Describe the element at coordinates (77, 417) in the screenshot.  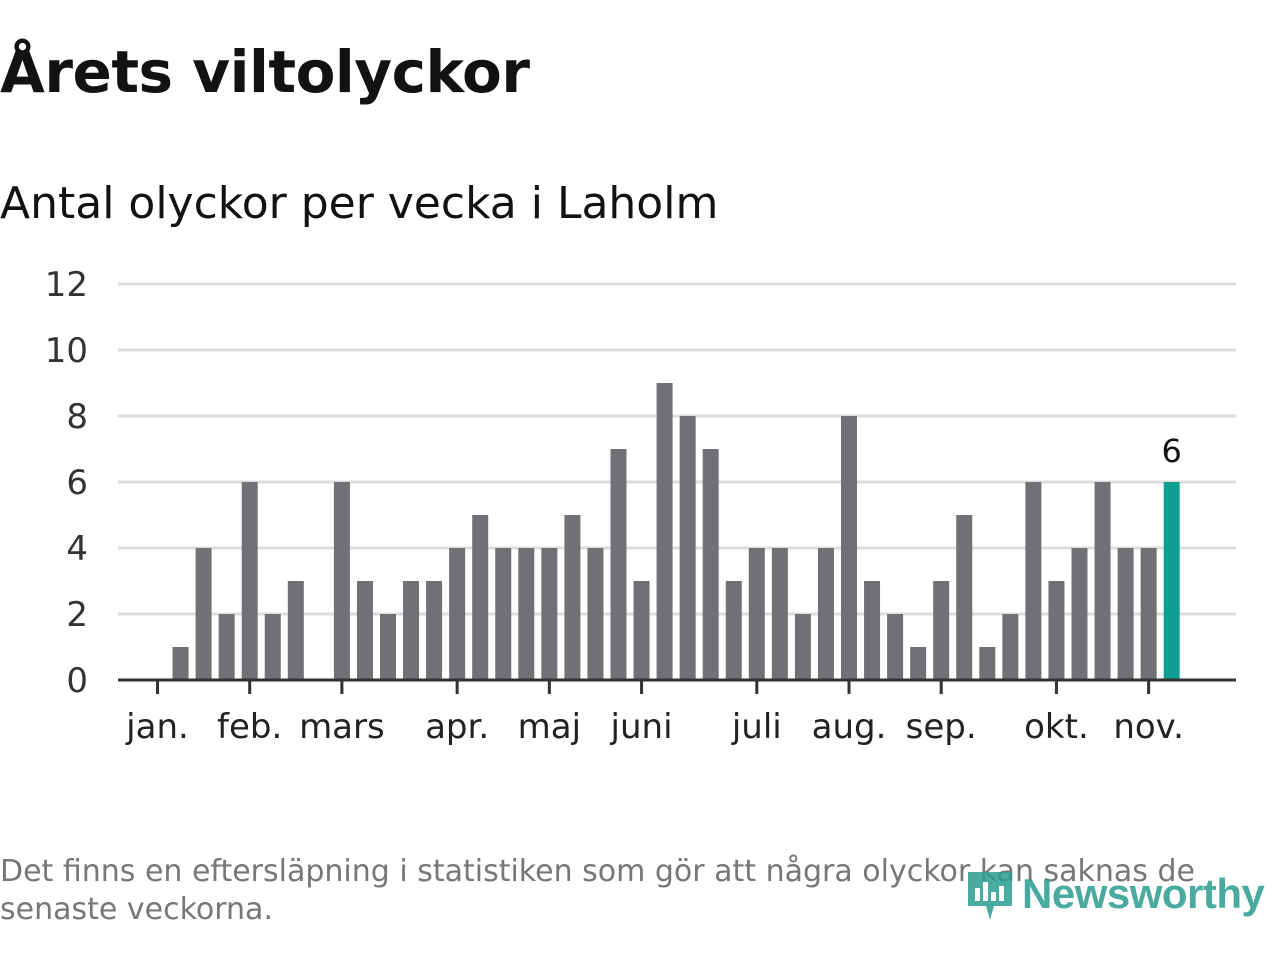
I see `y-tick-label: 8` at that location.